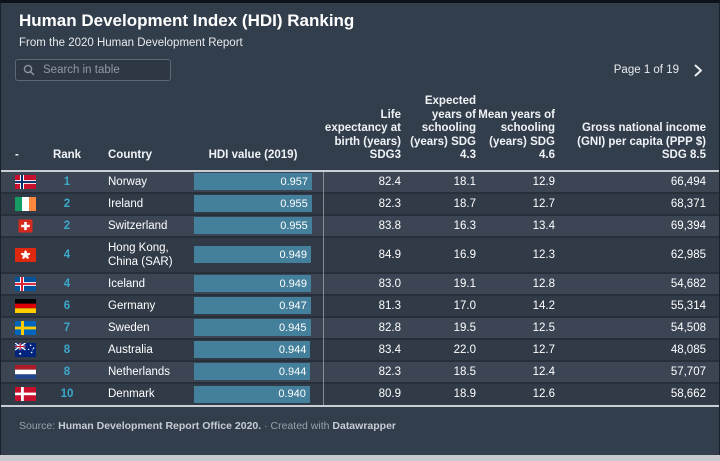 The height and width of the screenshot is (461, 720). Describe the element at coordinates (389, 203) in the screenshot. I see `life-expectancy-cell: 82.3` at that location.